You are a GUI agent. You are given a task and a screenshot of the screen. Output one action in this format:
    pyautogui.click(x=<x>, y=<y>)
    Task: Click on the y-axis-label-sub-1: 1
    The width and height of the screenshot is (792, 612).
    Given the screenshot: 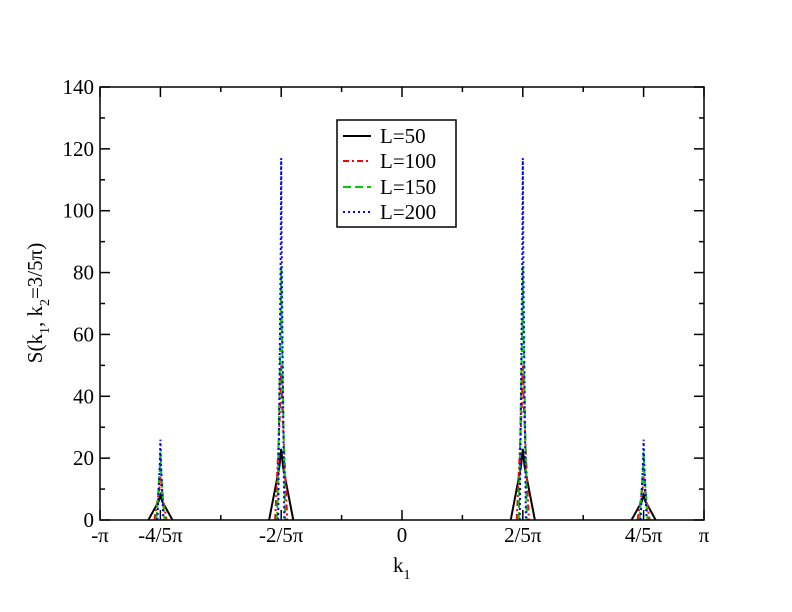 What is the action you would take?
    pyautogui.click(x=45, y=330)
    